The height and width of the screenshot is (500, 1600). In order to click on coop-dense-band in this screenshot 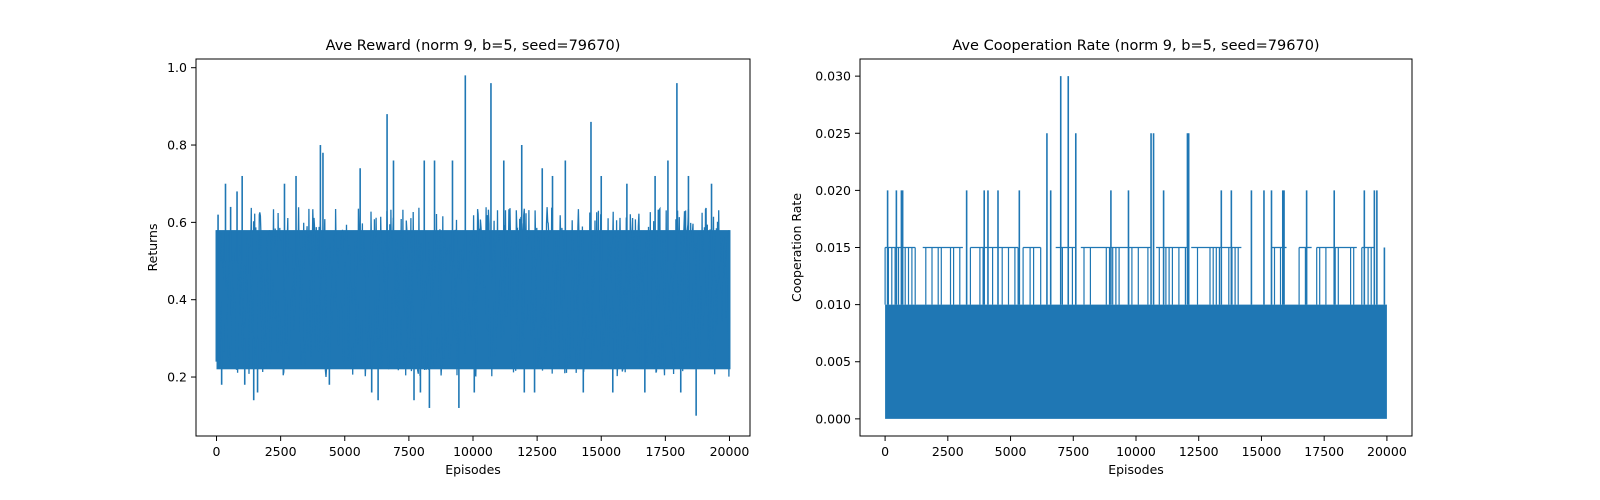, I will do `click(1136, 361)`.